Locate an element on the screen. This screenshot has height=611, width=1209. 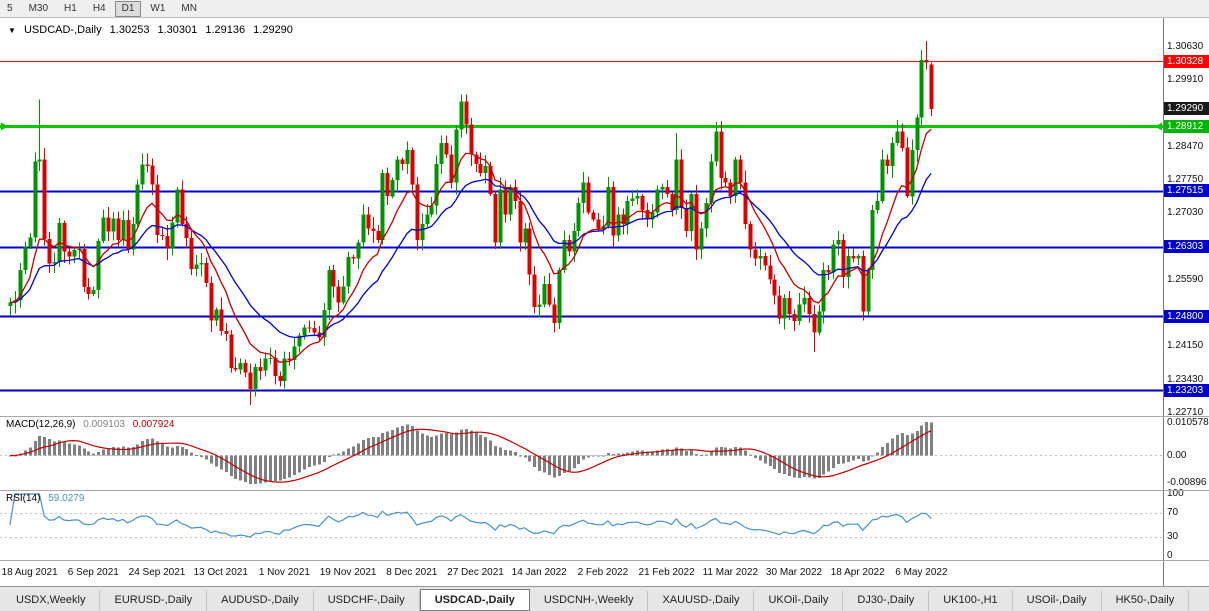
macd-signal-line is located at coordinates (471, 455).